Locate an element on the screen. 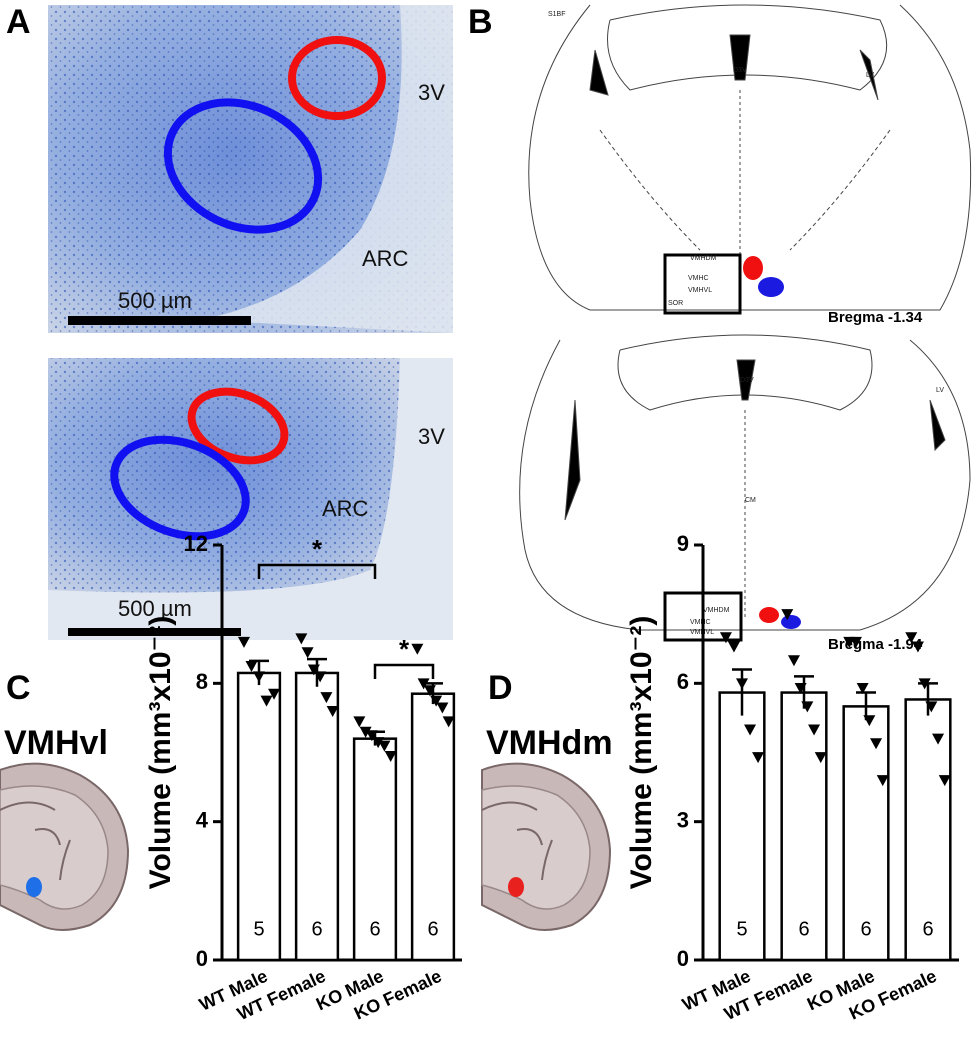  atlas-top is located at coordinates (750, 159).